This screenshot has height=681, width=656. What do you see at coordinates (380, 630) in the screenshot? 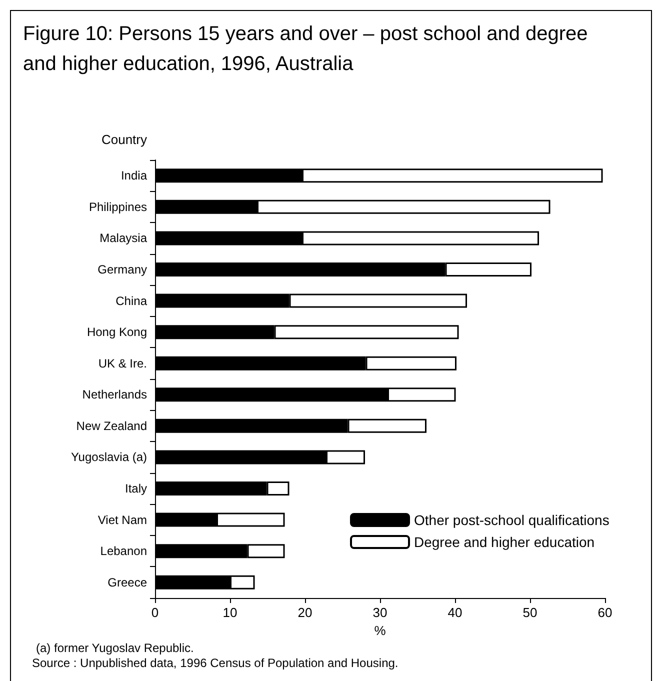
I see `x-axis-title: %` at bounding box center [380, 630].